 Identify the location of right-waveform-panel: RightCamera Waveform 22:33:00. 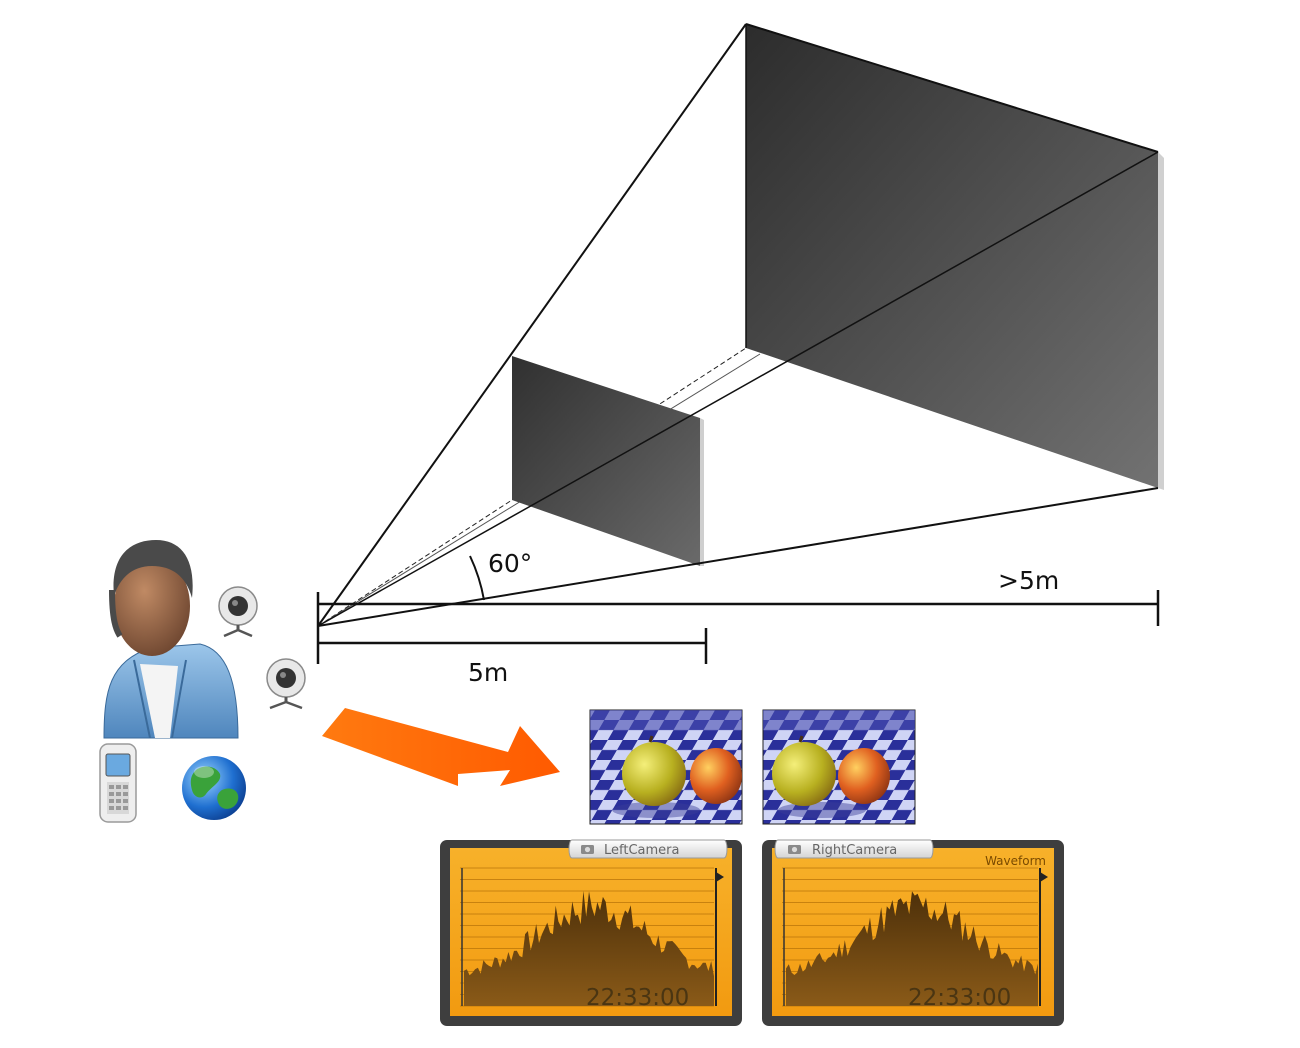
(913, 932).